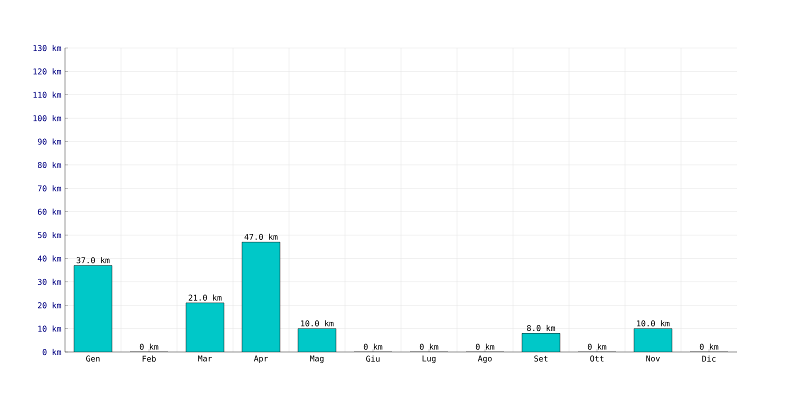 This screenshot has width=800, height=400. What do you see at coordinates (541, 328) in the screenshot?
I see `data-label: 8.0 km` at bounding box center [541, 328].